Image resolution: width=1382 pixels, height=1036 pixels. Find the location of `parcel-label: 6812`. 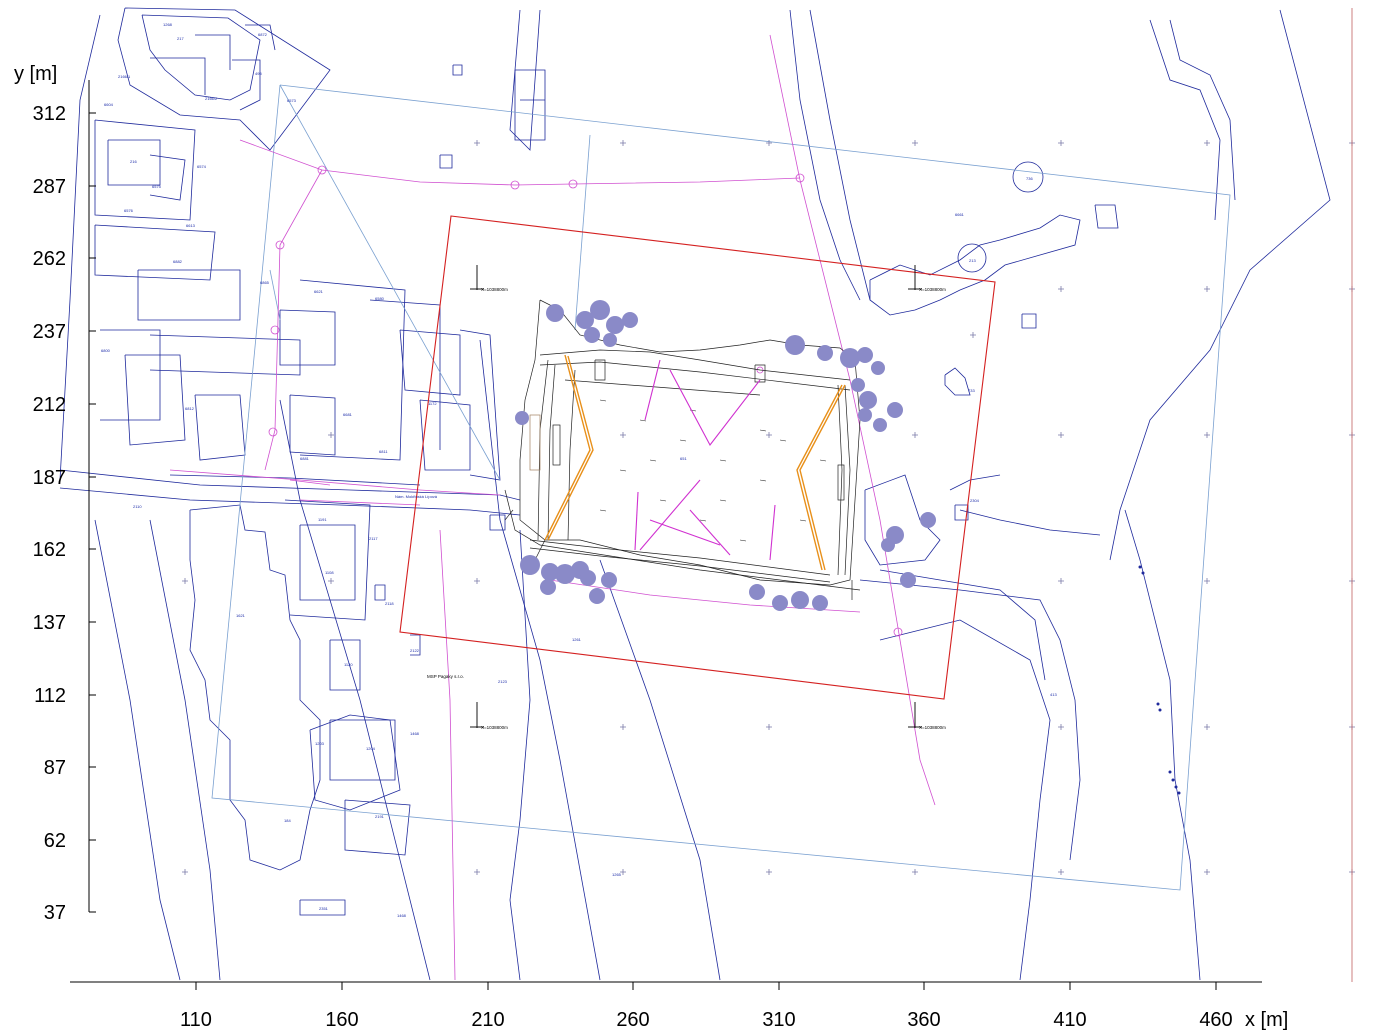

parcel-label: 6812 is located at coordinates (190, 408).